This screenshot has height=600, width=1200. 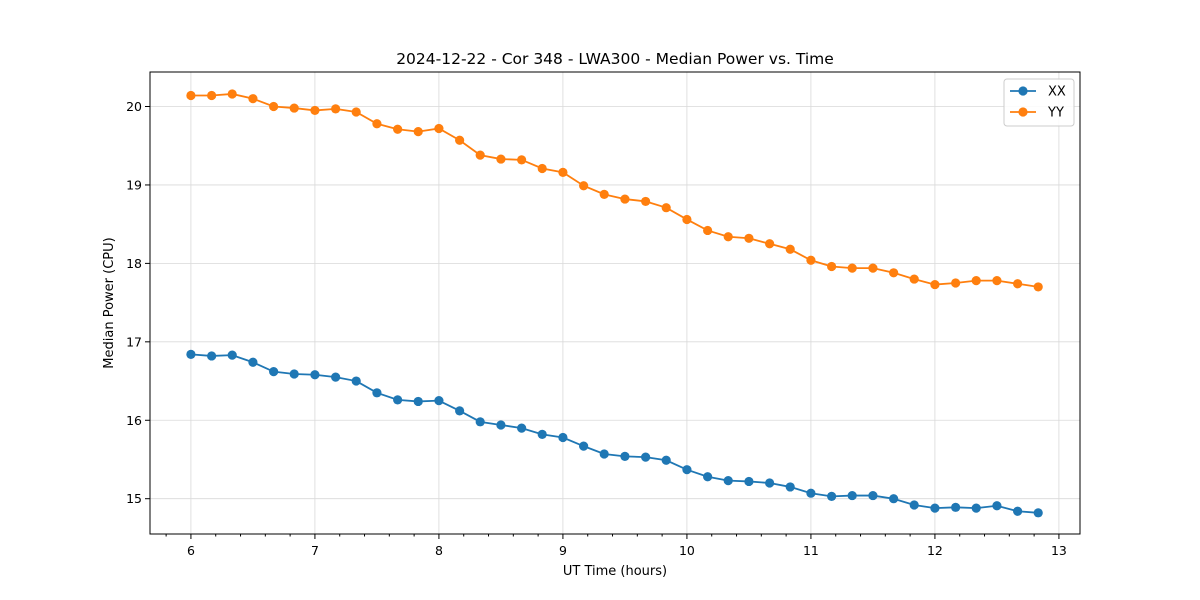 I want to click on y-tick-label: 18, so click(x=134, y=263).